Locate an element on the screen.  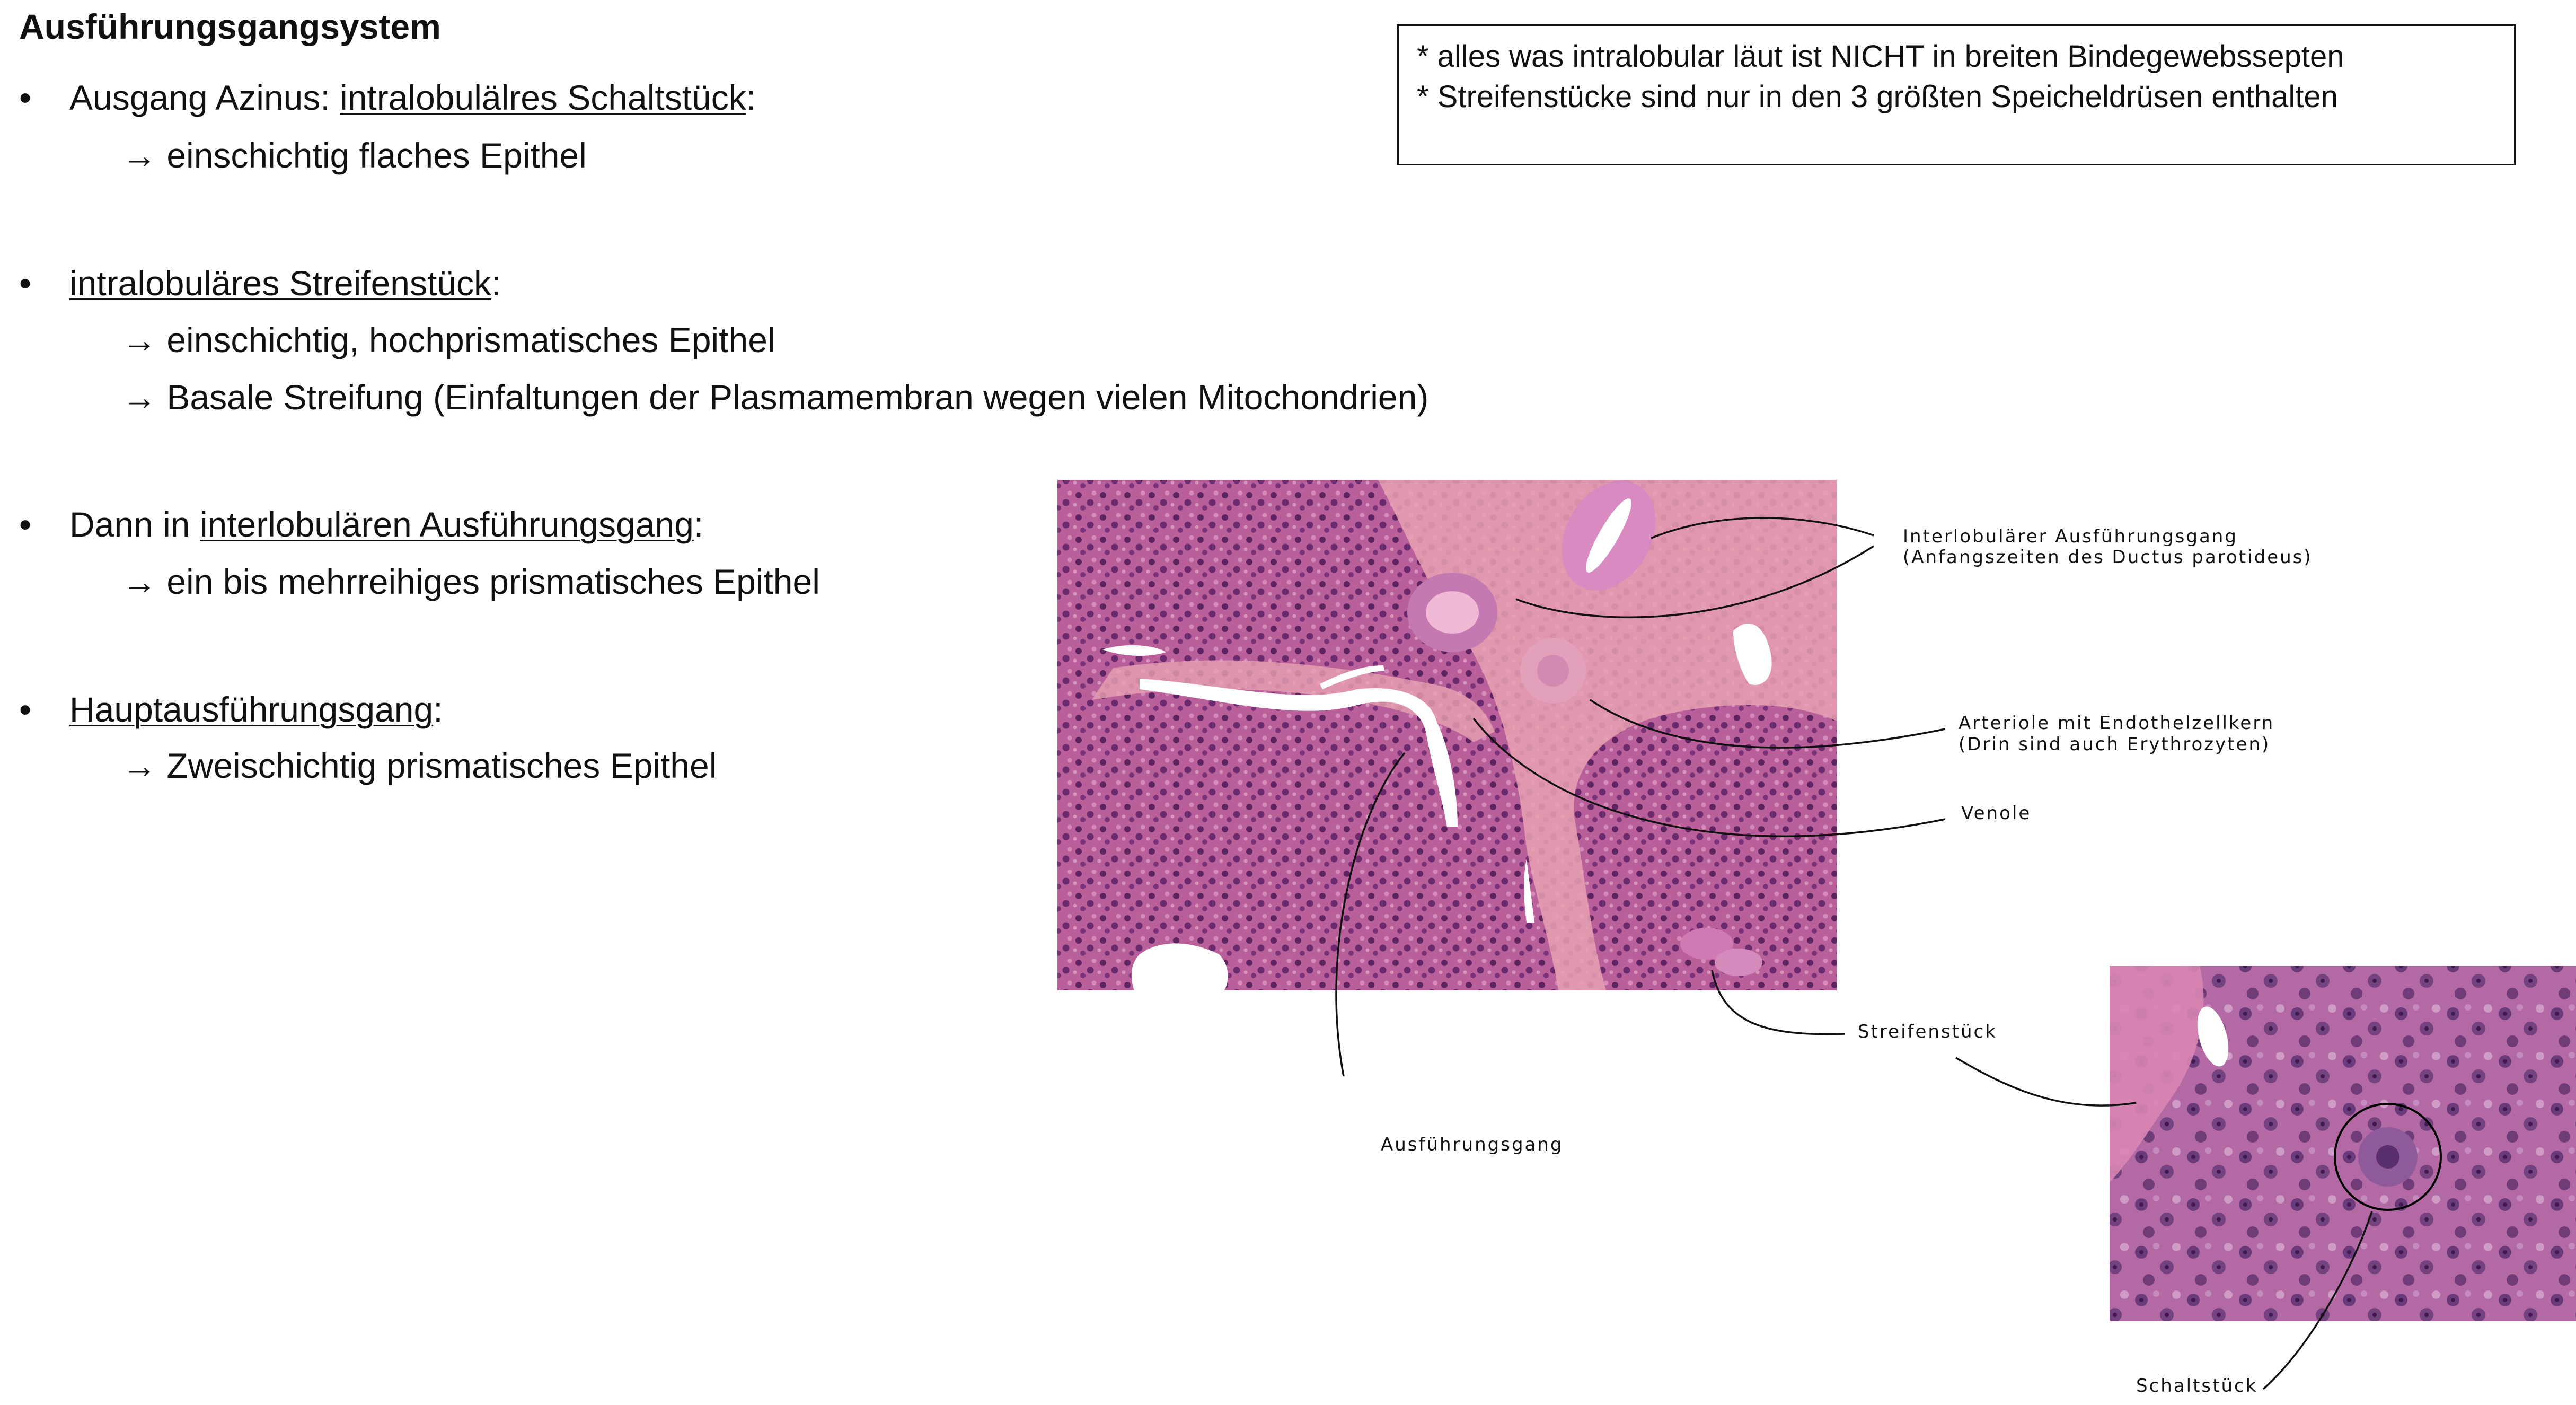
page-title: Ausführungsgangsystem is located at coordinates (230, 26).